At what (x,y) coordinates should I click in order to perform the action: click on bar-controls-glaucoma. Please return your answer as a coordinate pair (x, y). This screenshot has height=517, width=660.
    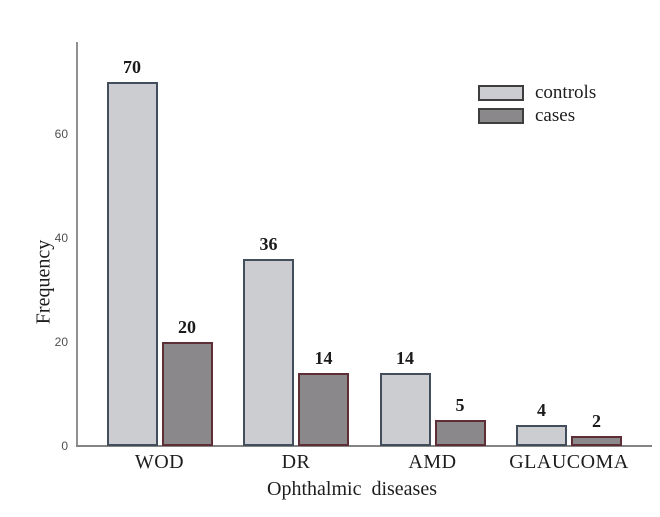
    Looking at the image, I should click on (541, 435).